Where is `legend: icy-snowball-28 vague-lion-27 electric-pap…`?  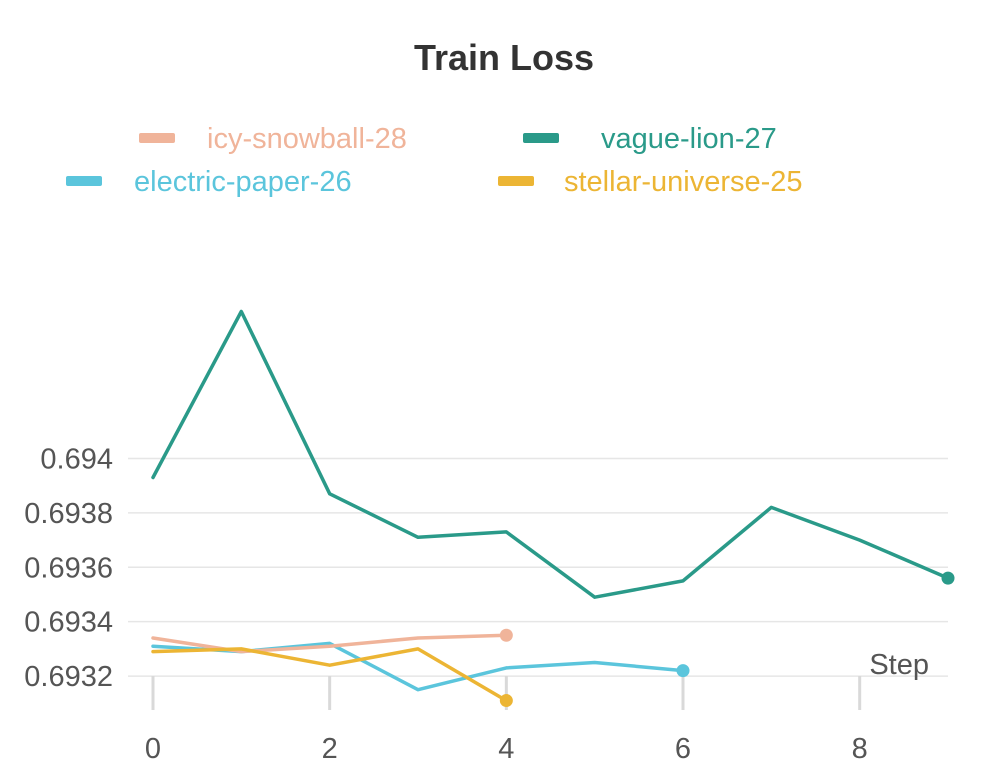 legend: icy-snowball-28 vague-lion-27 electric-pap… is located at coordinates (434, 160).